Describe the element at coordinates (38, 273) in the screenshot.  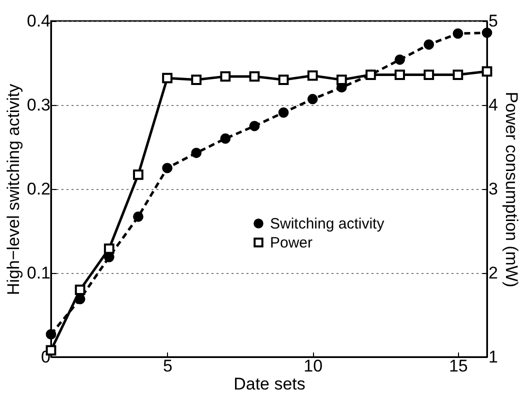
I see `y-tick-label: 0.1` at that location.